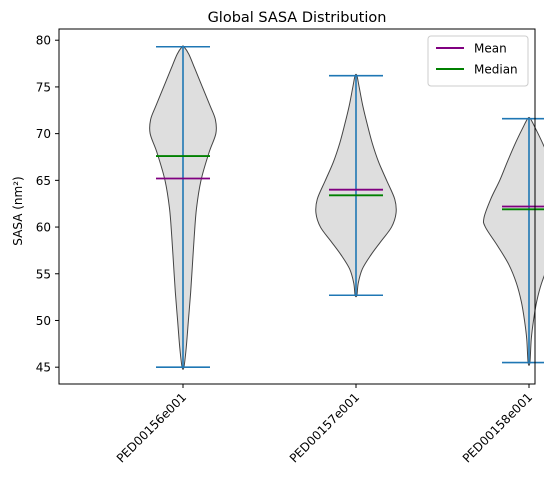  Describe the element at coordinates (43, 41) in the screenshot. I see `y-tick-label: 80` at that location.